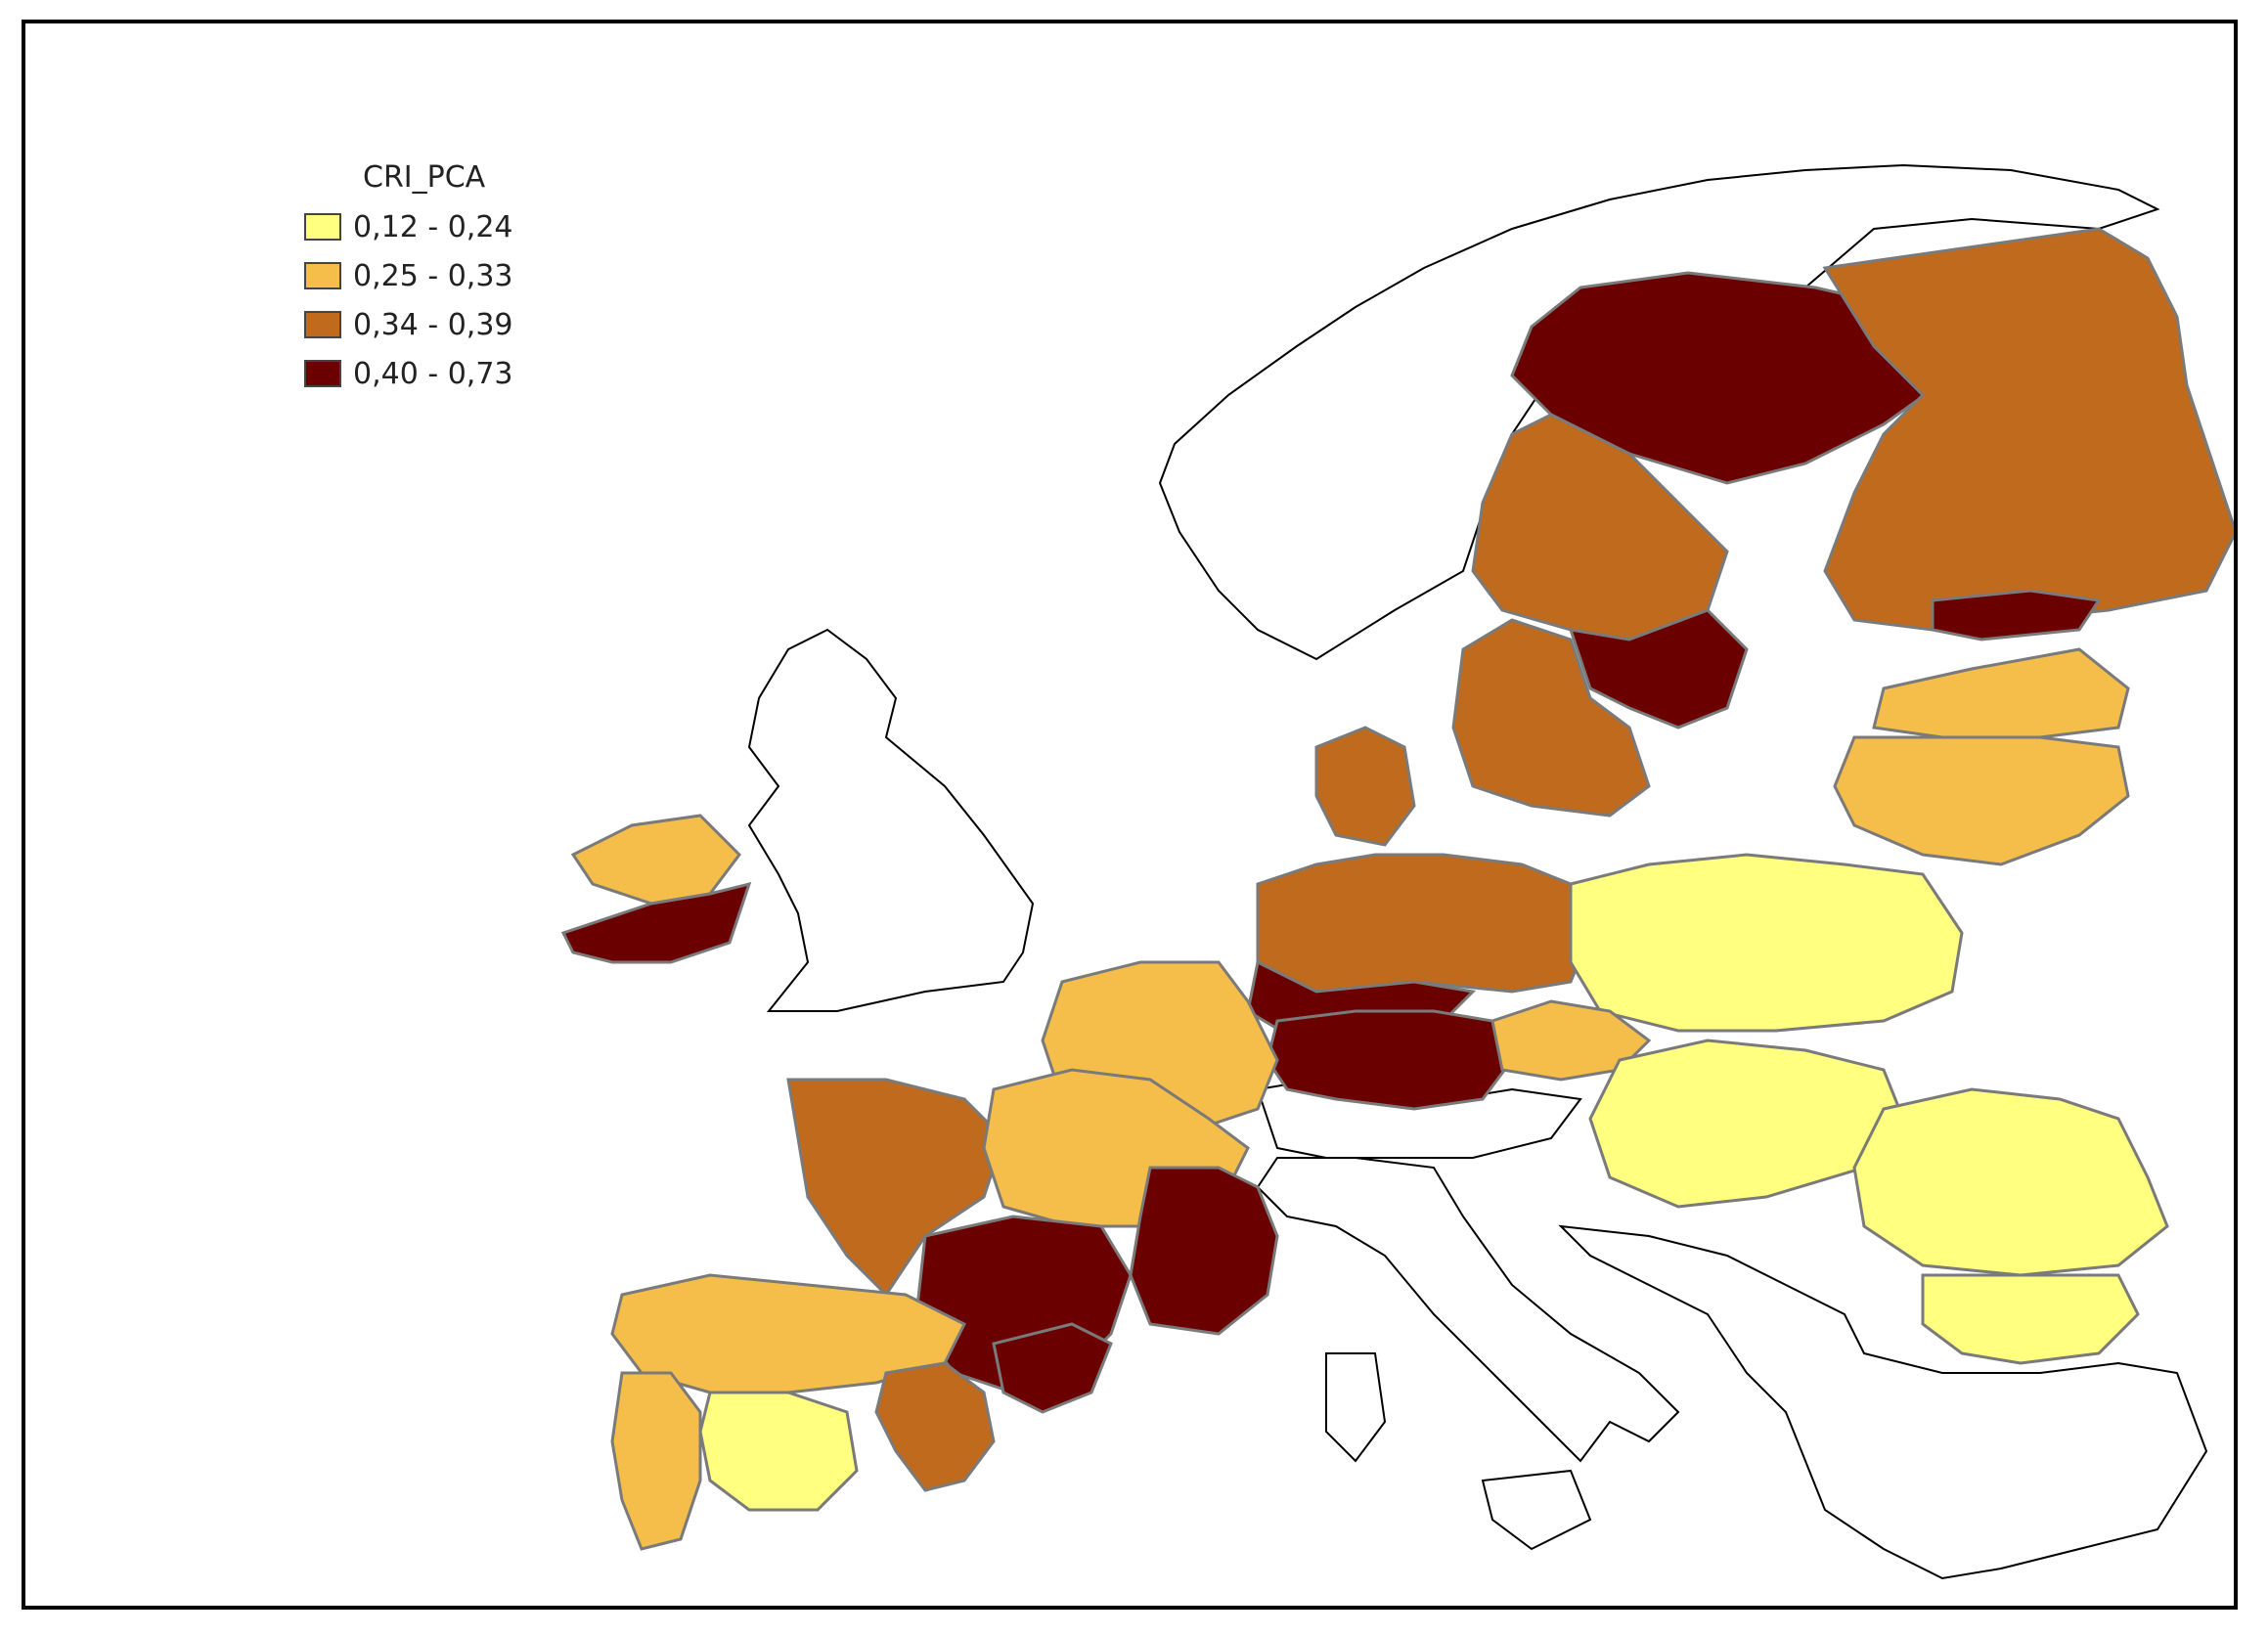  What do you see at coordinates (891, 820) in the screenshot?
I see `region-united-kingdom` at bounding box center [891, 820].